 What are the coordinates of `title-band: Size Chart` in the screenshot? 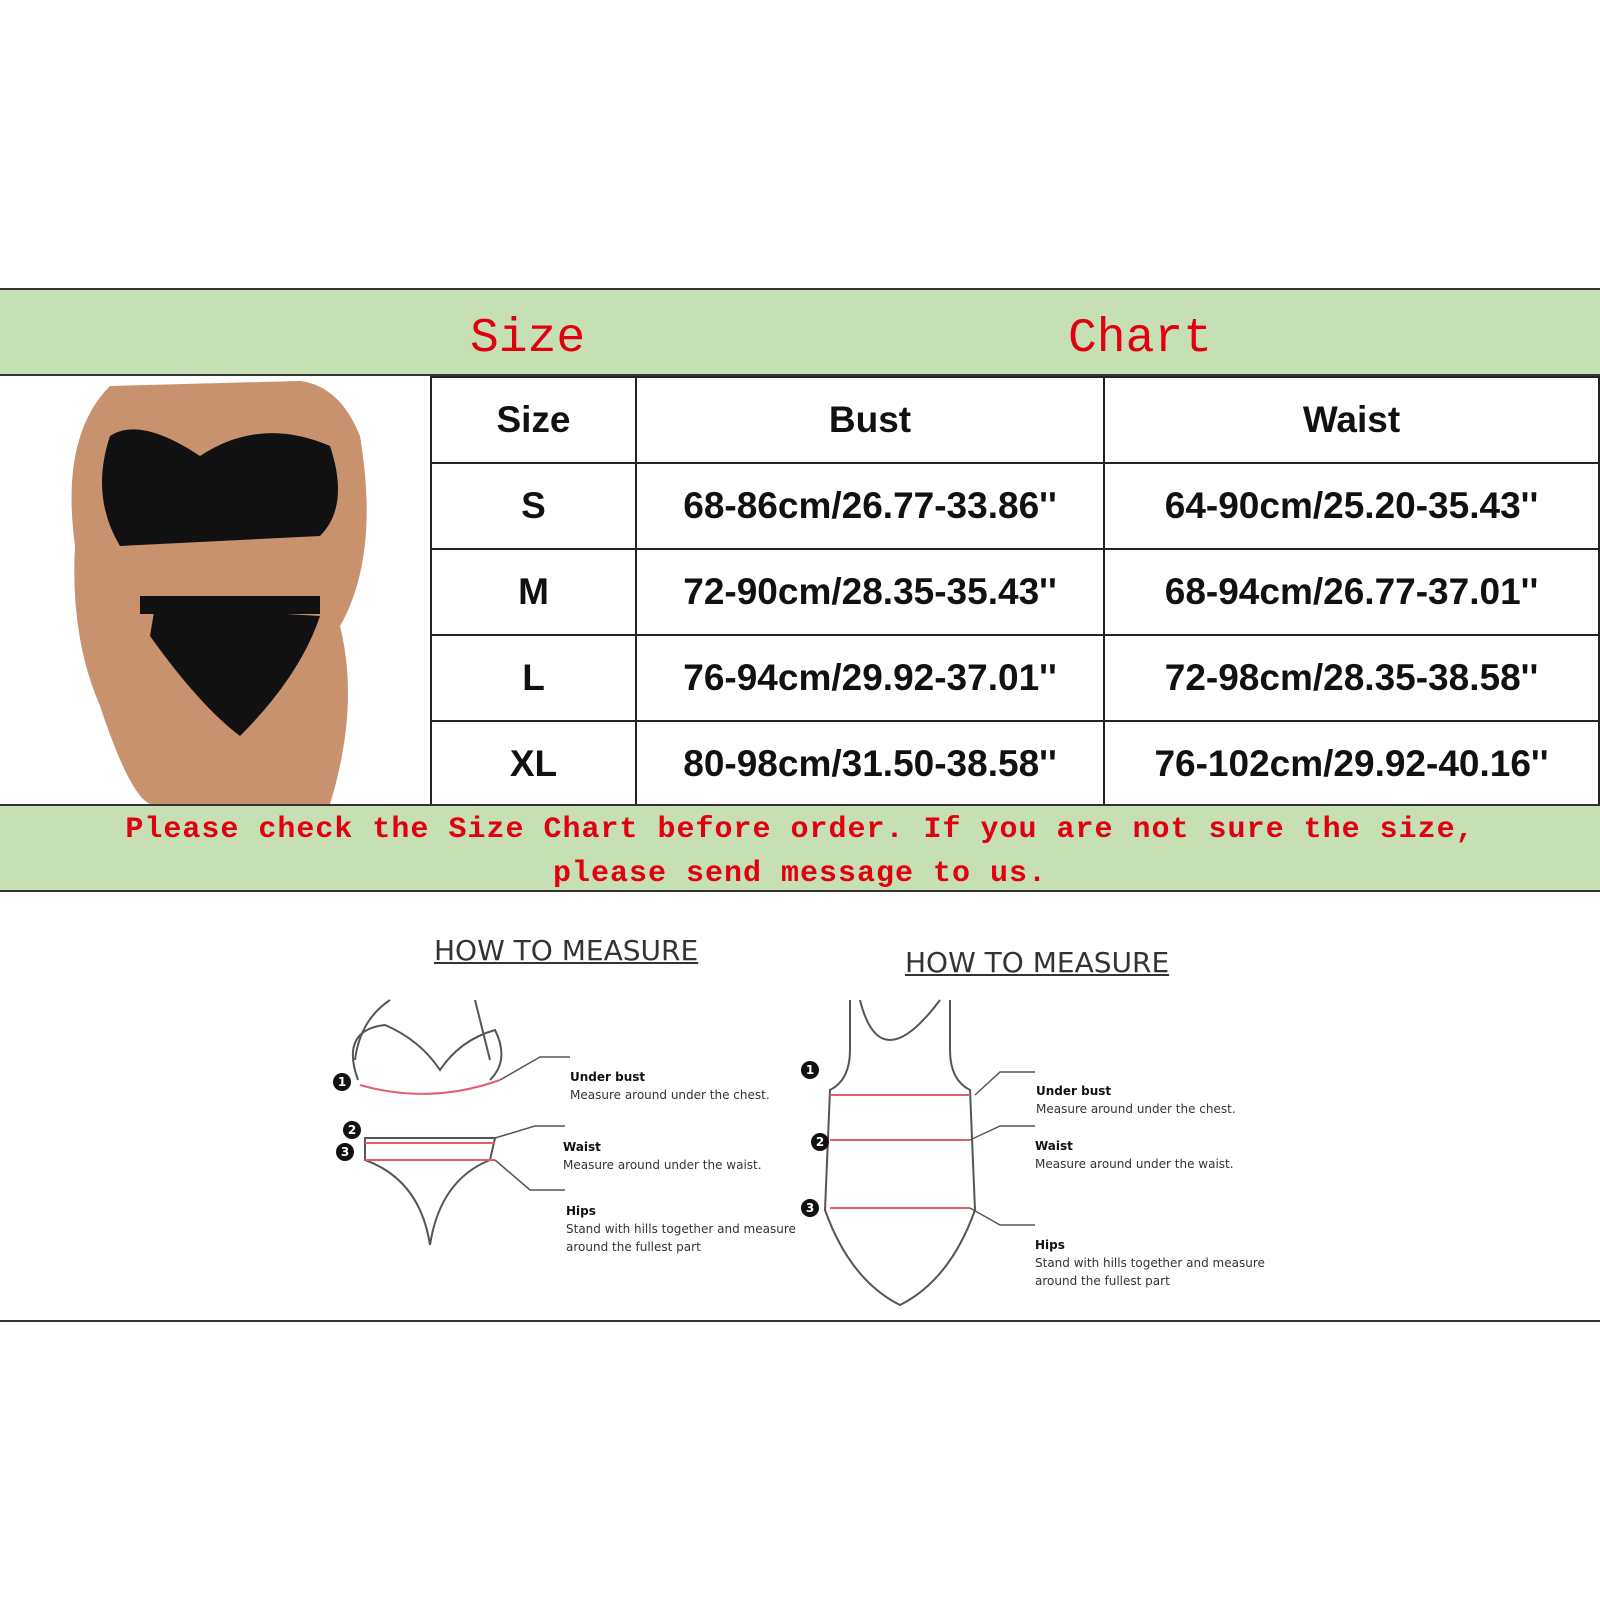 It's located at (800, 332).